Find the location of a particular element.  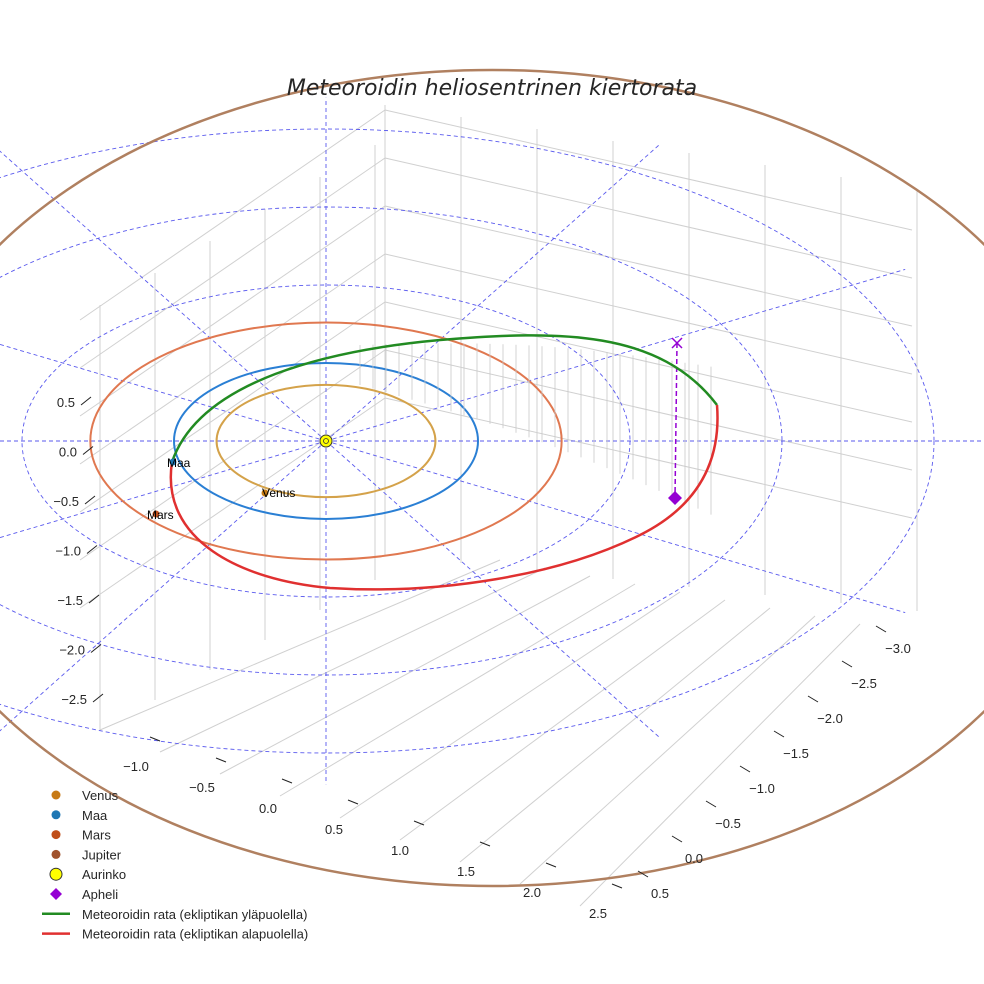

x-tick-label: −1.0 is located at coordinates (136, 766).